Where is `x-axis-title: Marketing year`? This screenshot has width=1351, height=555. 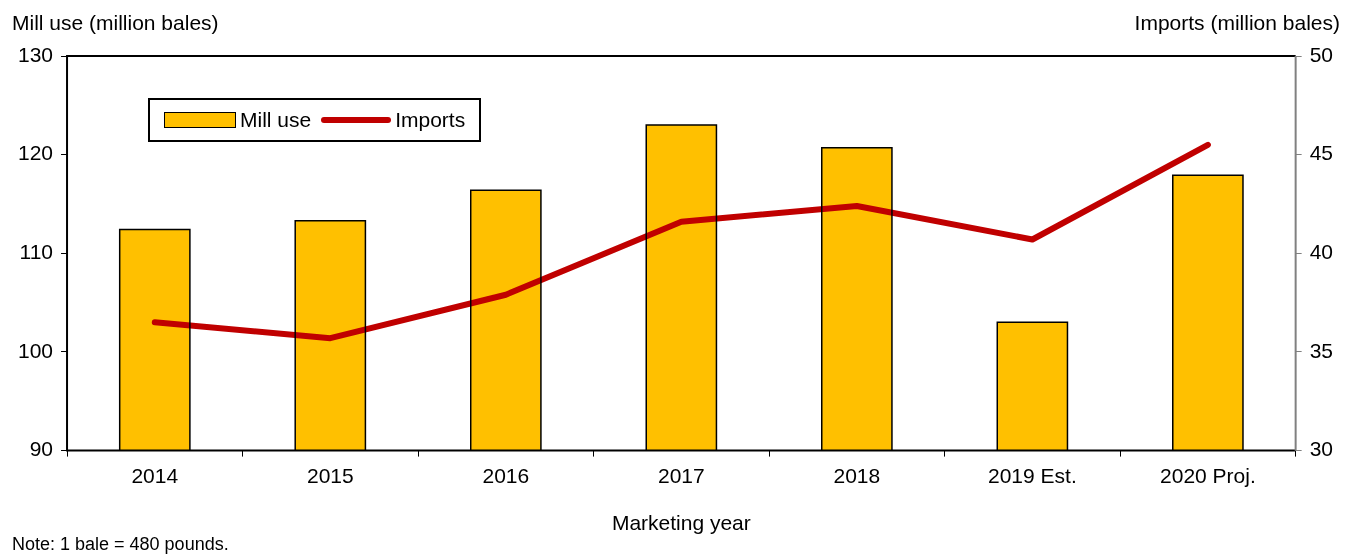 x-axis-title: Marketing year is located at coordinates (681, 523).